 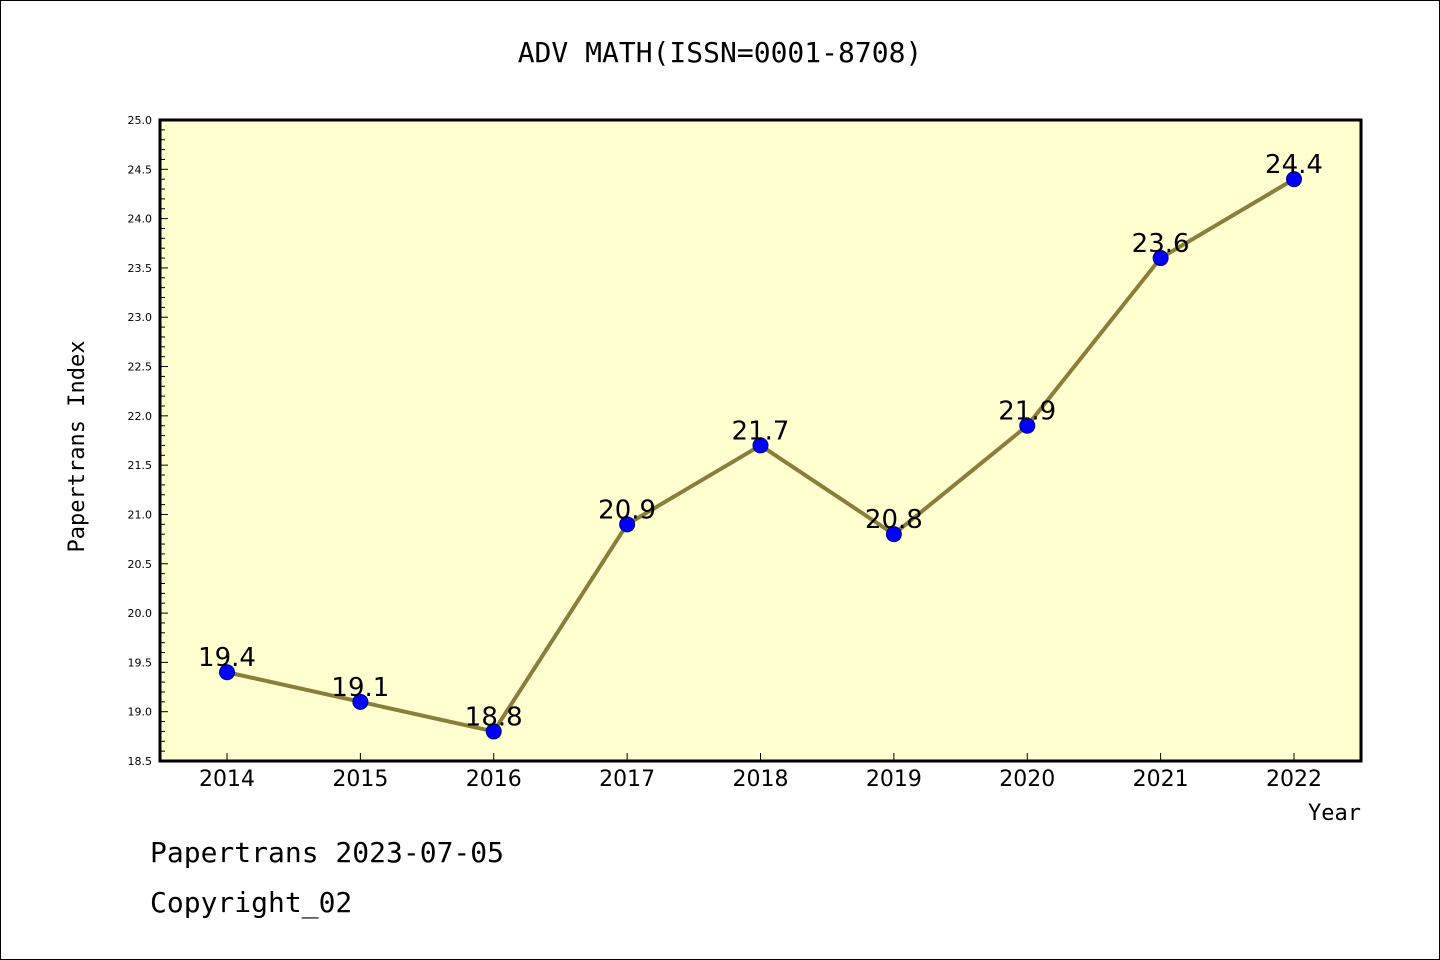 What do you see at coordinates (140, 465) in the screenshot?
I see `y-tick-label: 21.5` at bounding box center [140, 465].